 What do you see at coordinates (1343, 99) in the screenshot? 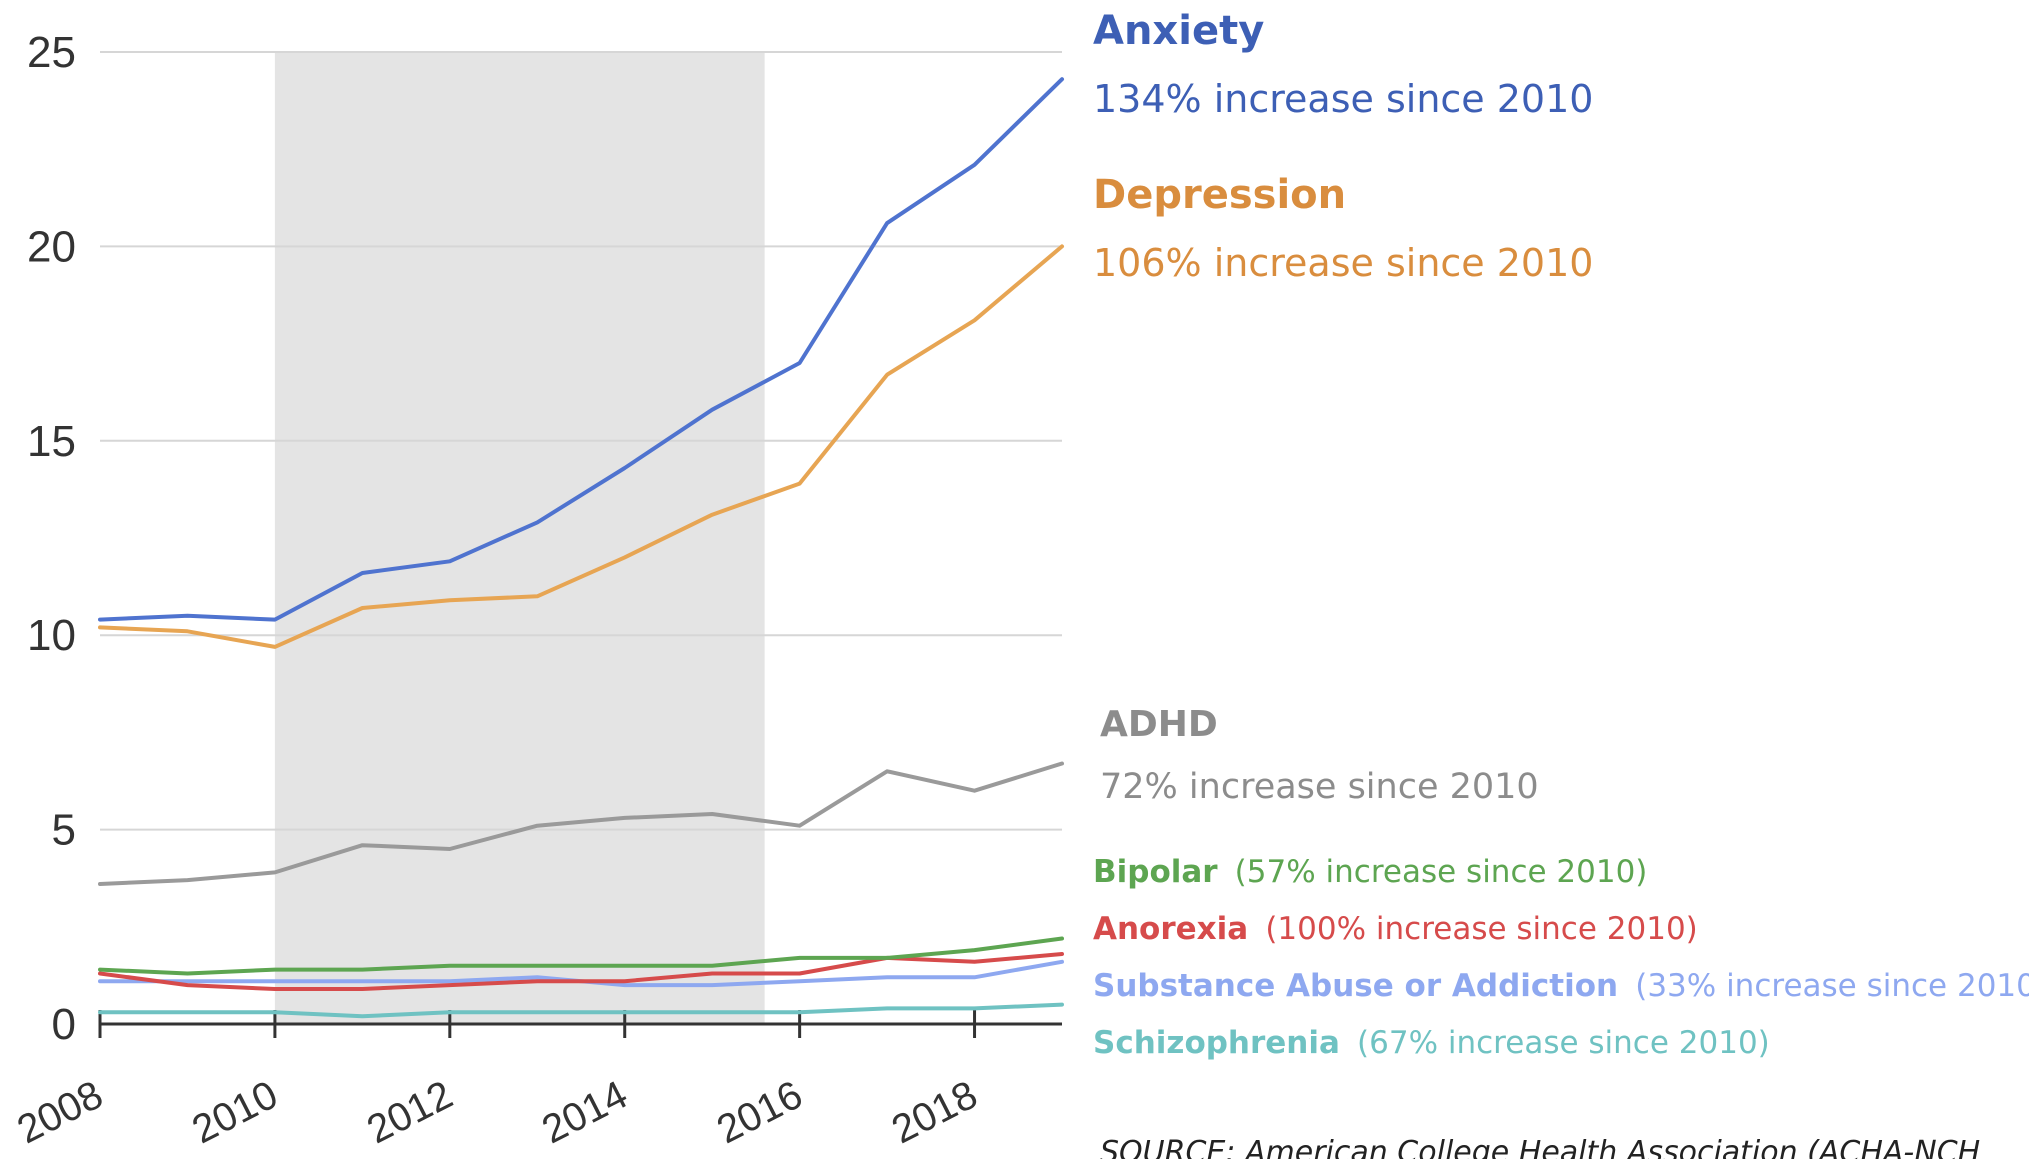
I see `anxiety-label-note: 134% increase since 2010` at bounding box center [1343, 99].